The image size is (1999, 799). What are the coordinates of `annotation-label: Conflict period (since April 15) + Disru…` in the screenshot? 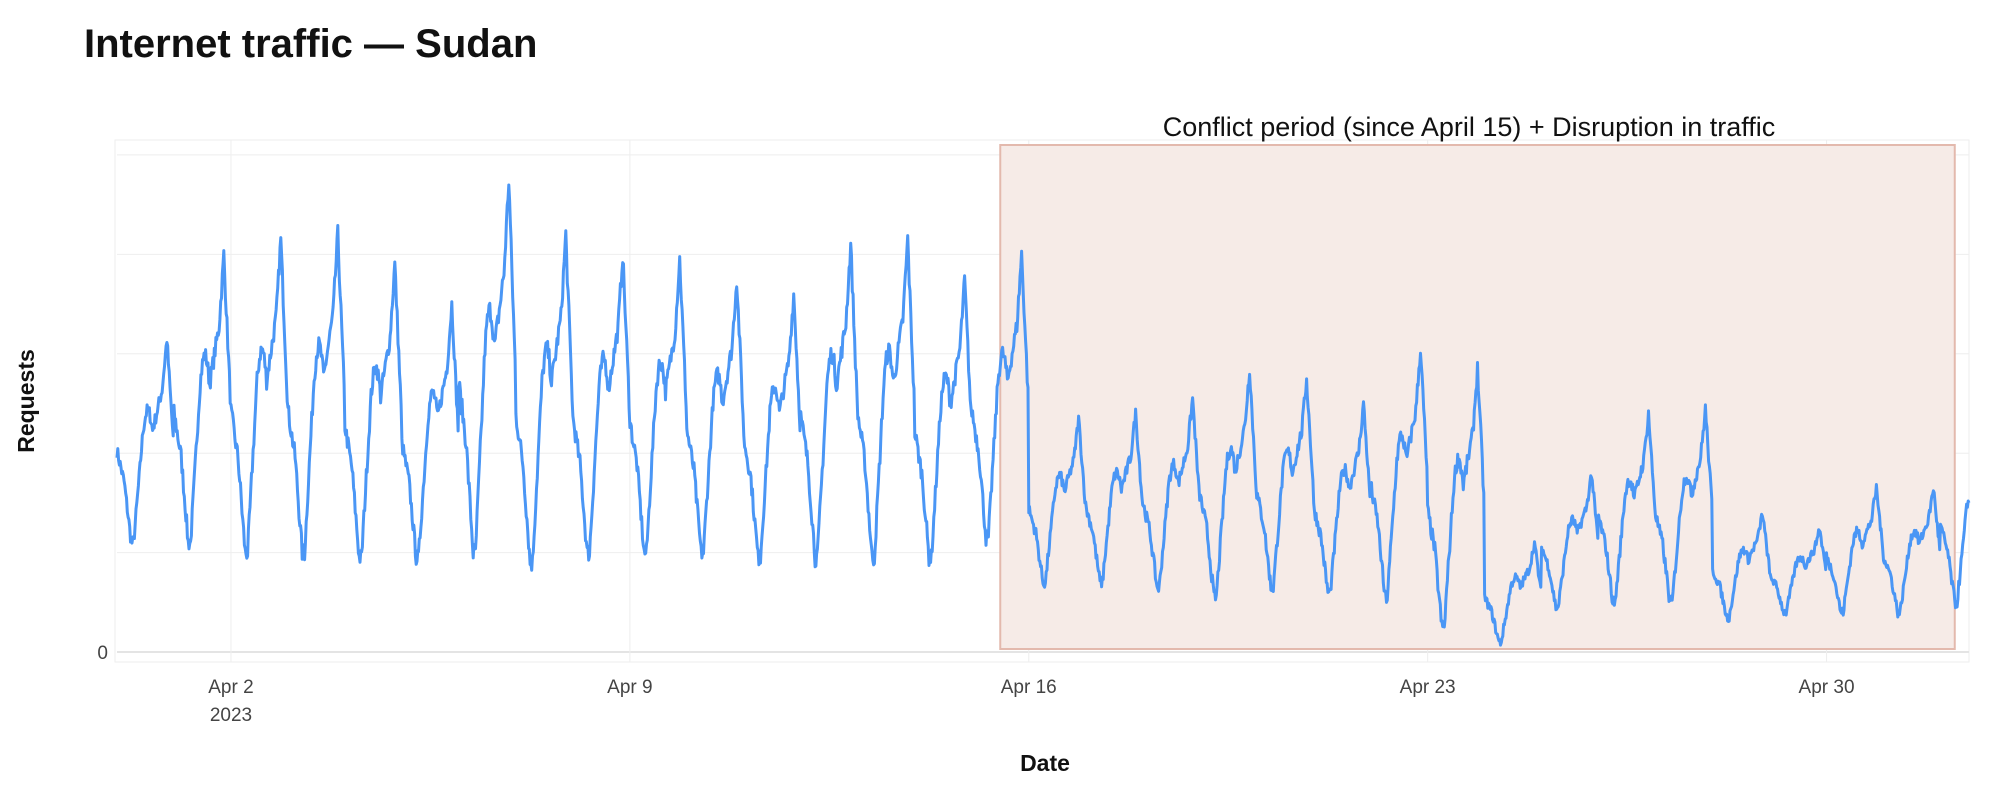 It's located at (1469, 127).